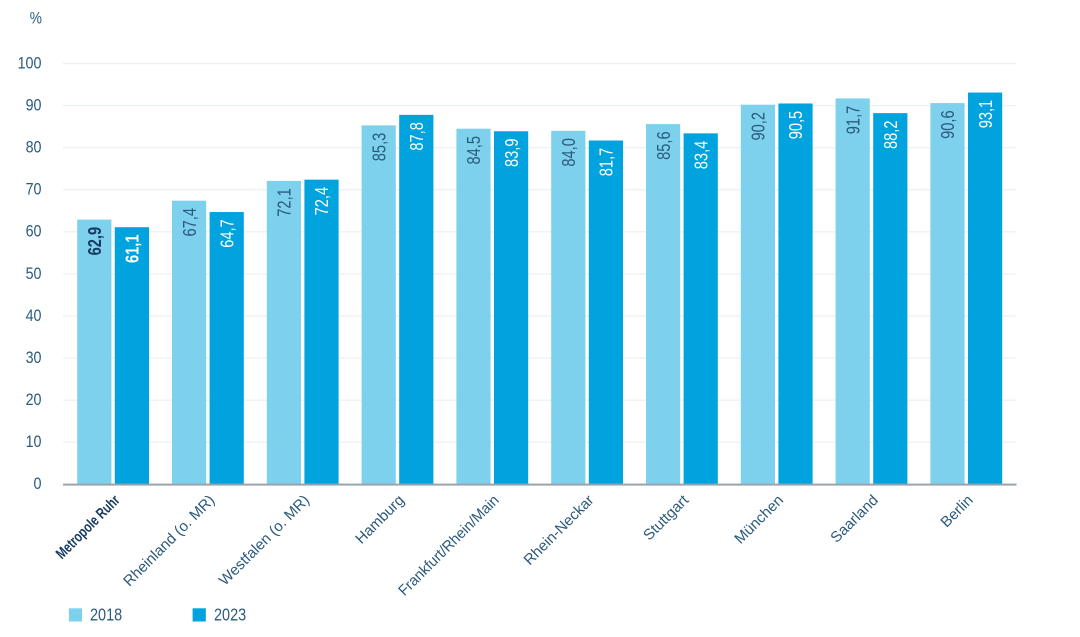 Image resolution: width=1080 pixels, height=637 pixels. Describe the element at coordinates (133, 249) in the screenshot. I see `svg-text: 61,1` at that location.